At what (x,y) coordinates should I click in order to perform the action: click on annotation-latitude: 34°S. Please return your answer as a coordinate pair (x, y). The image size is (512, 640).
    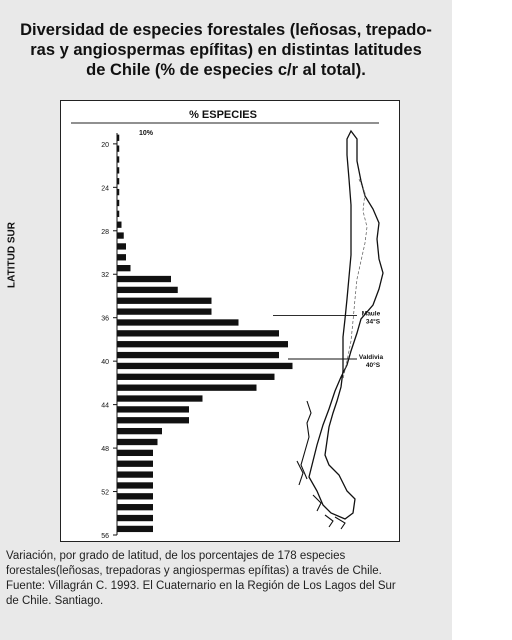
    Looking at the image, I should click on (373, 322).